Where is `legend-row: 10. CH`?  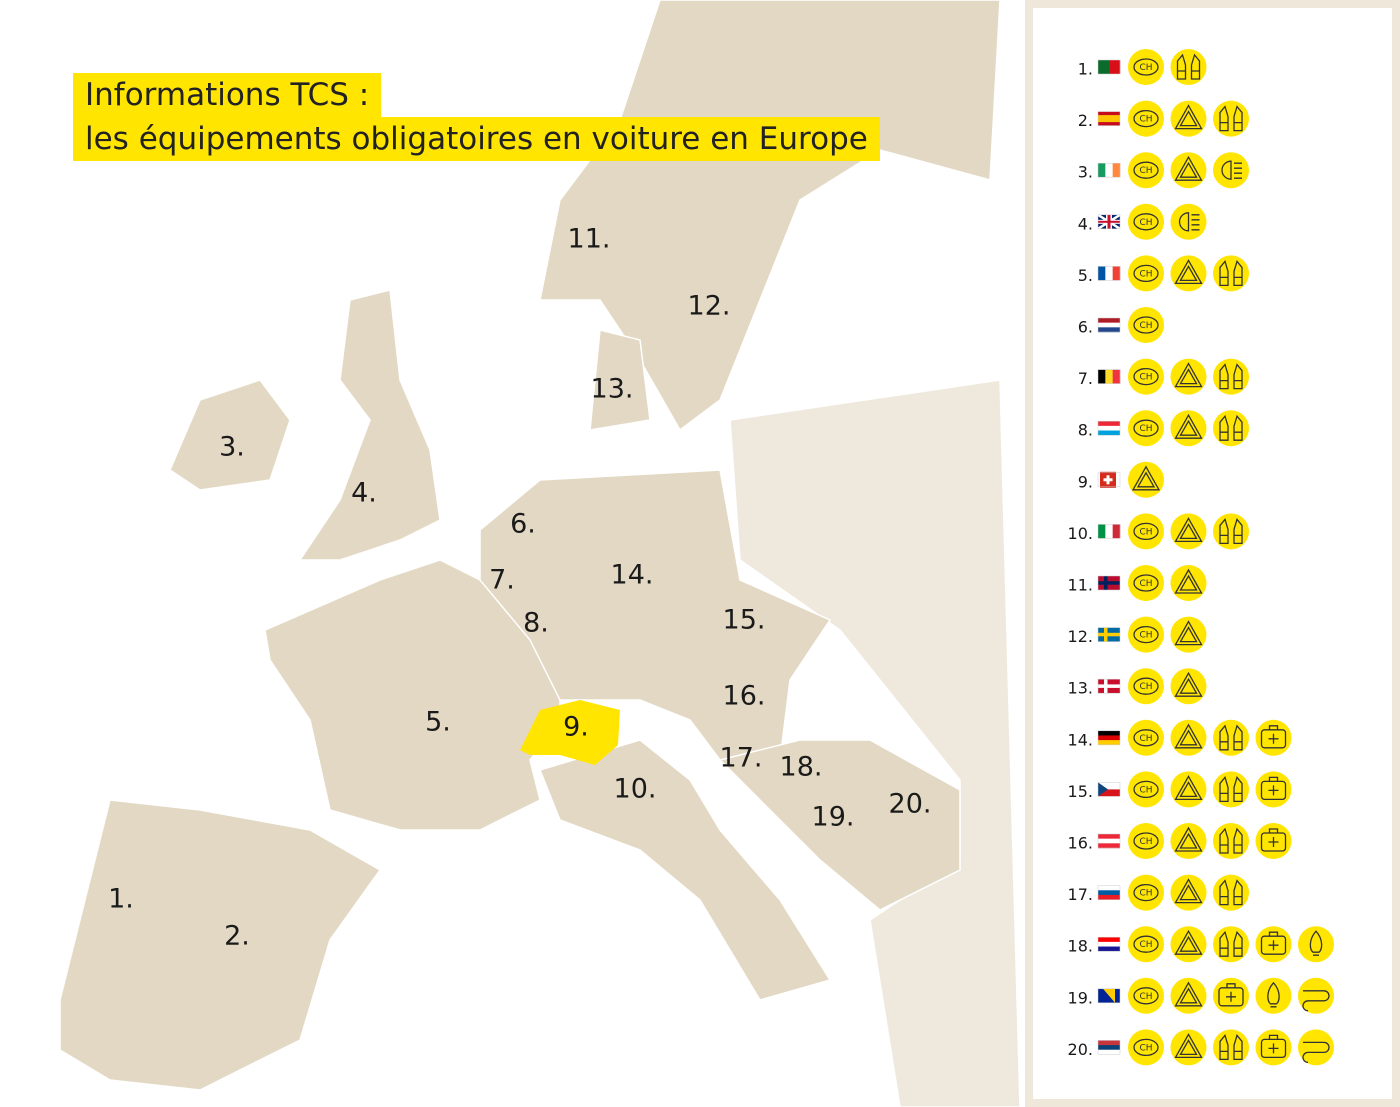 legend-row: 10. CH is located at coordinates (1158, 531).